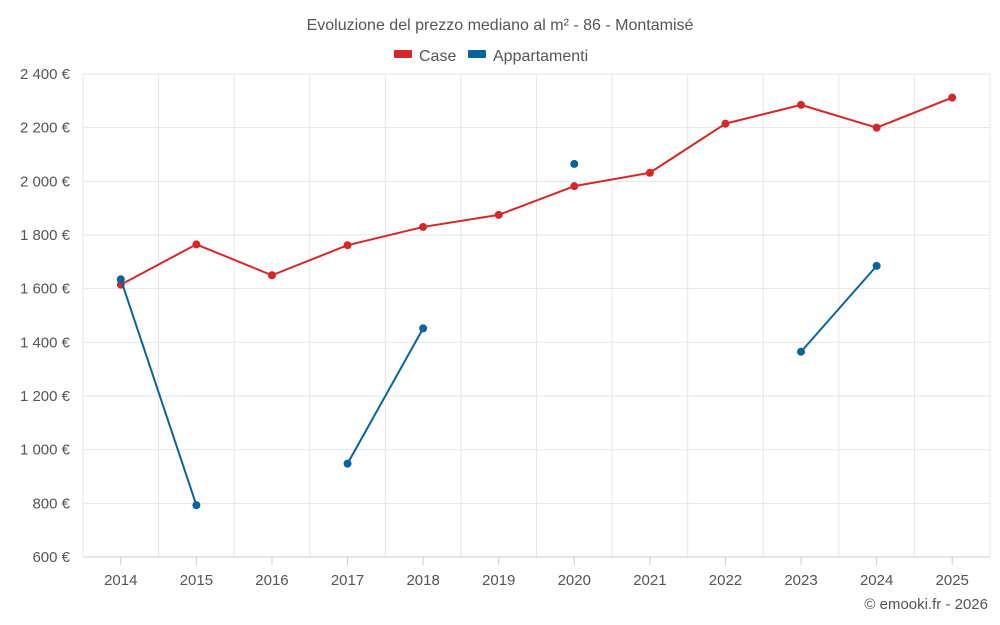 The width and height of the screenshot is (1000, 625). What do you see at coordinates (45, 289) in the screenshot?
I see `y-tick-label: 1 600 €` at bounding box center [45, 289].